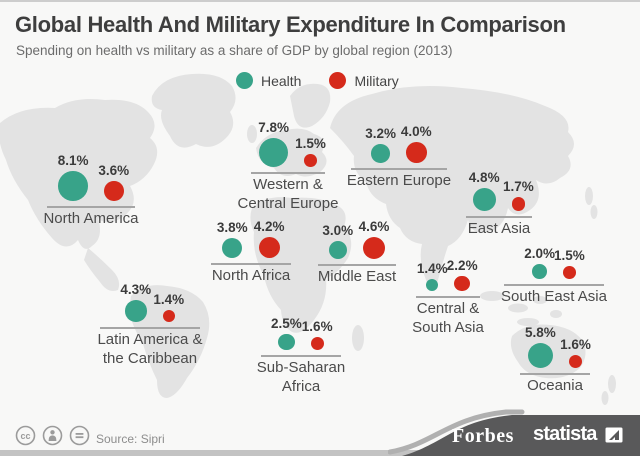 This screenshot has width=640, height=456. What do you see at coordinates (432, 268) in the screenshot?
I see `health-value-central-south-asia: 1.4%` at bounding box center [432, 268].